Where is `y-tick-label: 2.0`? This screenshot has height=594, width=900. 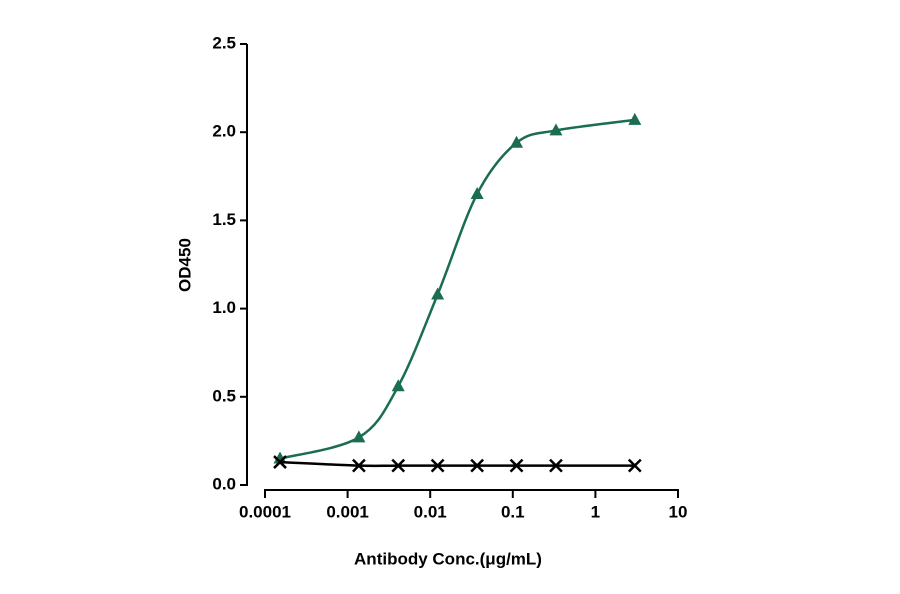
y-tick-label: 2.0 is located at coordinates (224, 131).